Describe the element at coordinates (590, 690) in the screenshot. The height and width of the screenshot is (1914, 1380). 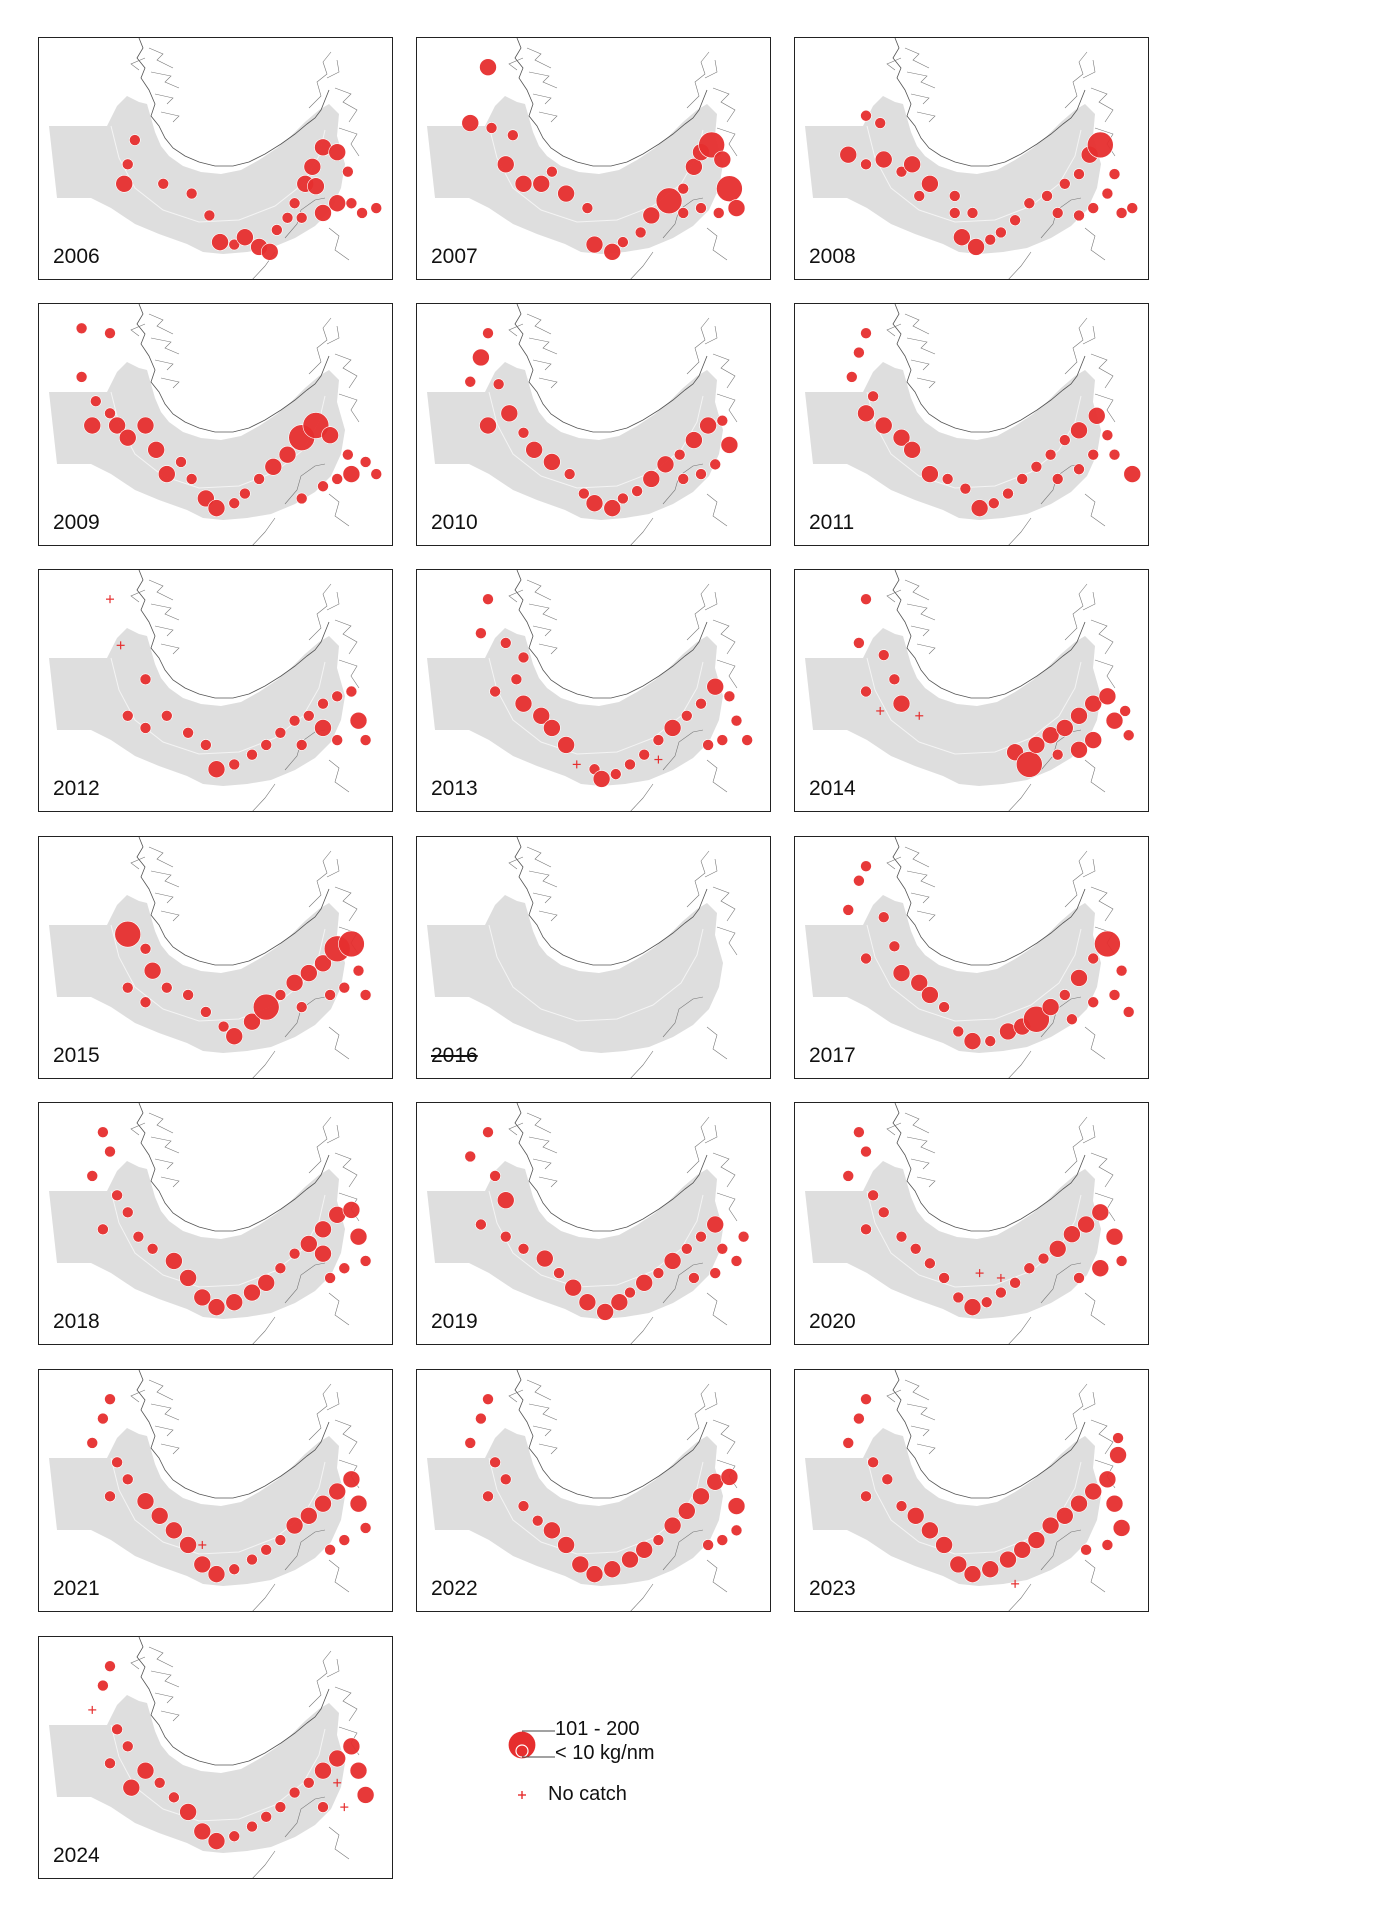
I see `map-canvas` at that location.